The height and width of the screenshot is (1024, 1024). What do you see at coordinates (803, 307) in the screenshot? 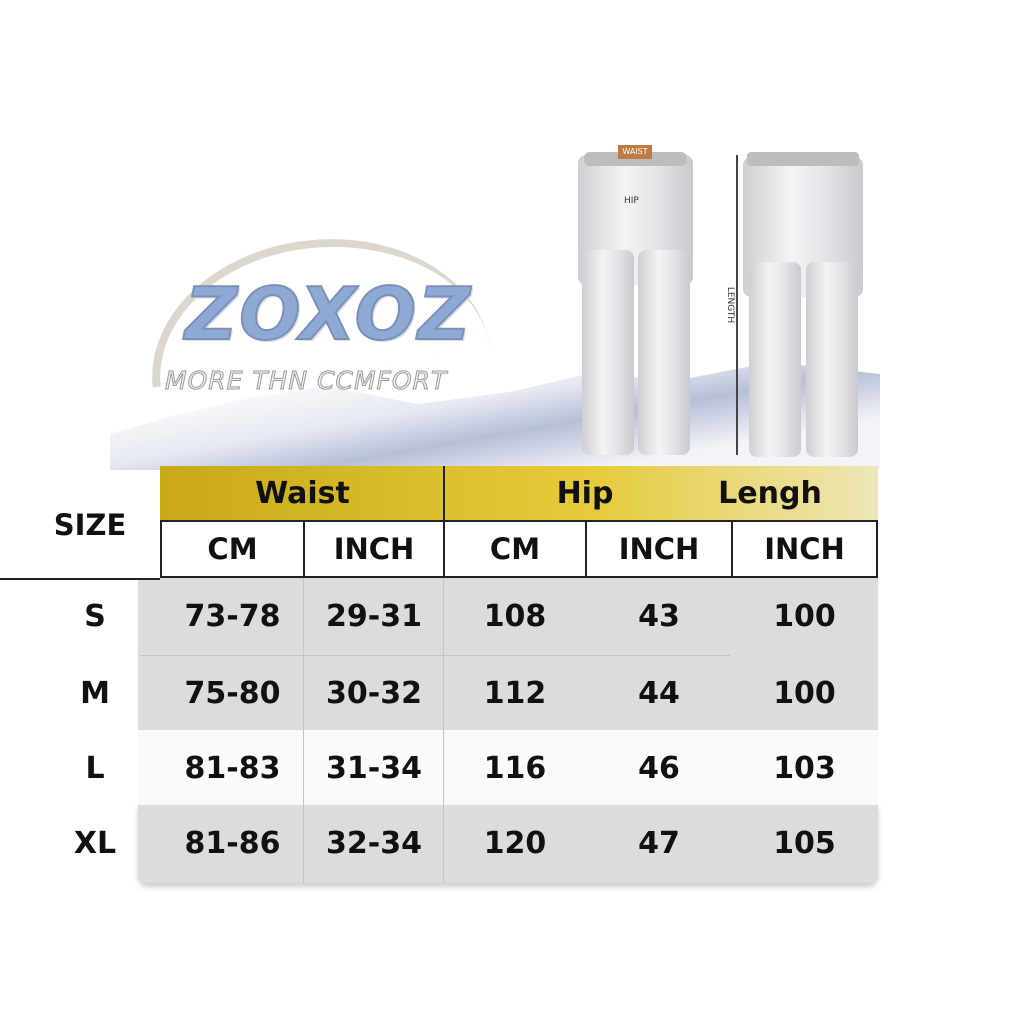
I see `pants-back-image` at bounding box center [803, 307].